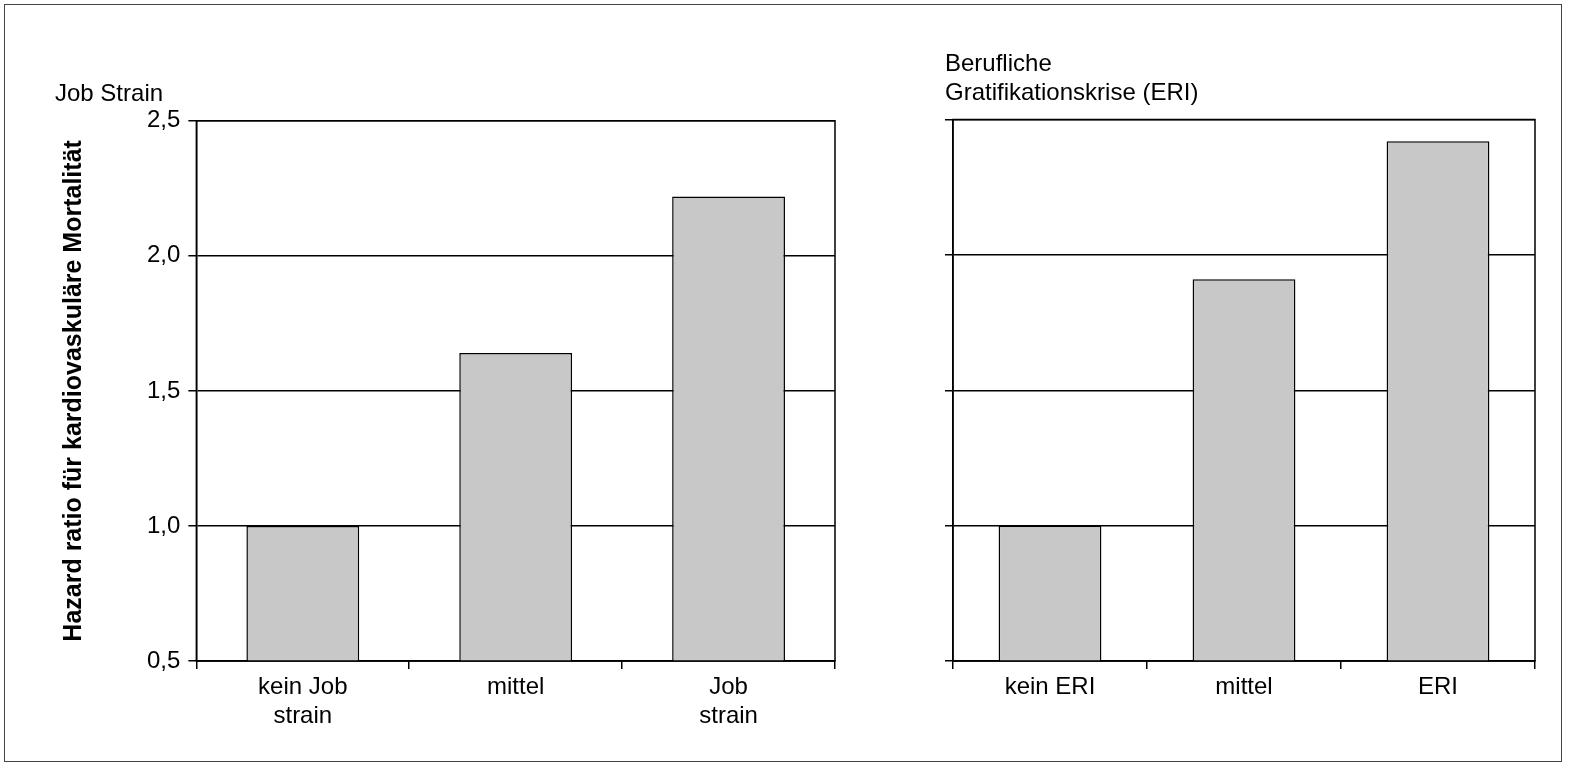 Image resolution: width=1570 pixels, height=770 pixels. I want to click on x-tick-label: ERI, so click(1438, 686).